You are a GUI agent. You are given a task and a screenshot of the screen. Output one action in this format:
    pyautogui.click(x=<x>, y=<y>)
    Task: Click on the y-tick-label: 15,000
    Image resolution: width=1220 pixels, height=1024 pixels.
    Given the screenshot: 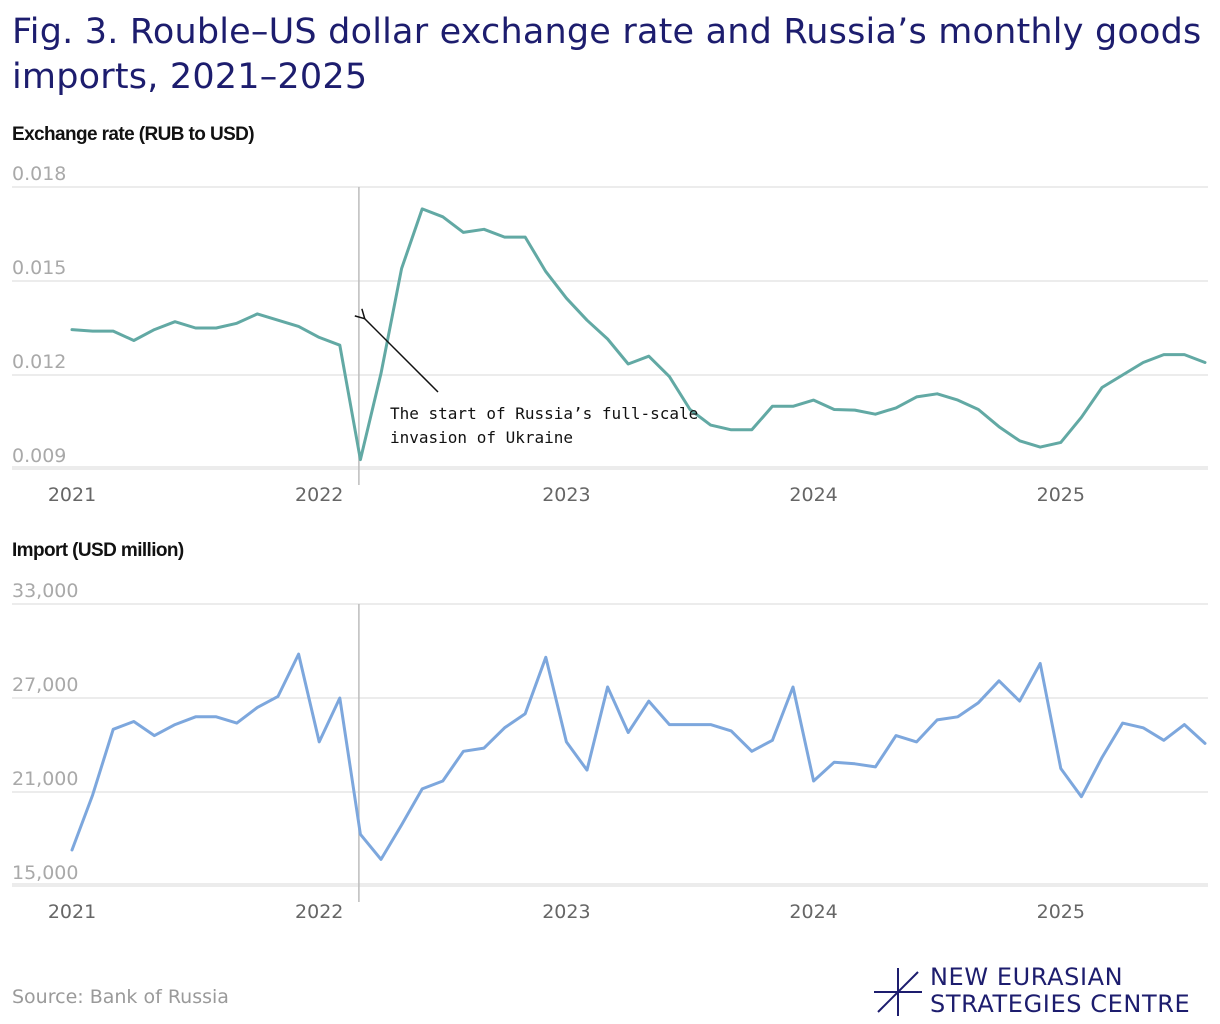 What is the action you would take?
    pyautogui.click(x=45, y=873)
    